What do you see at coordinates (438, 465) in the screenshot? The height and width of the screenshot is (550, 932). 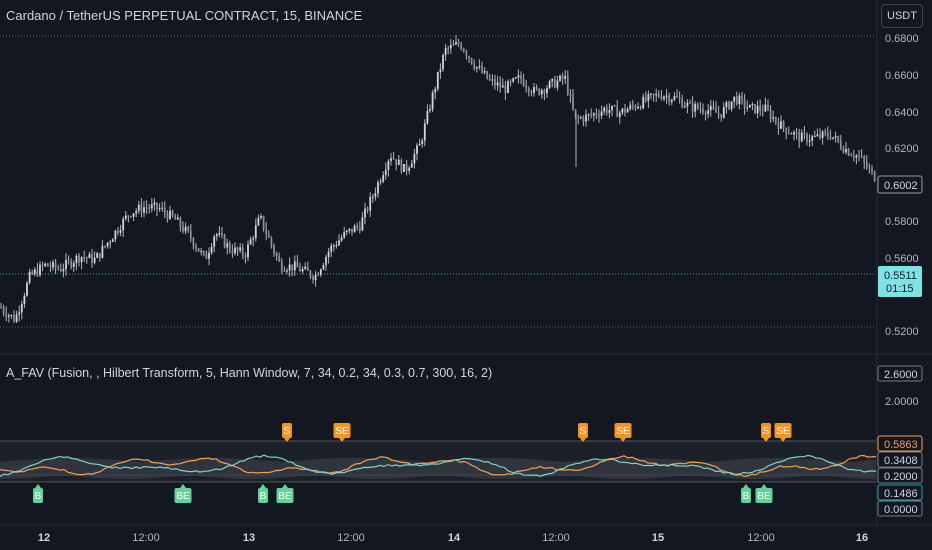 I see `indicator-teal-line` at bounding box center [438, 465].